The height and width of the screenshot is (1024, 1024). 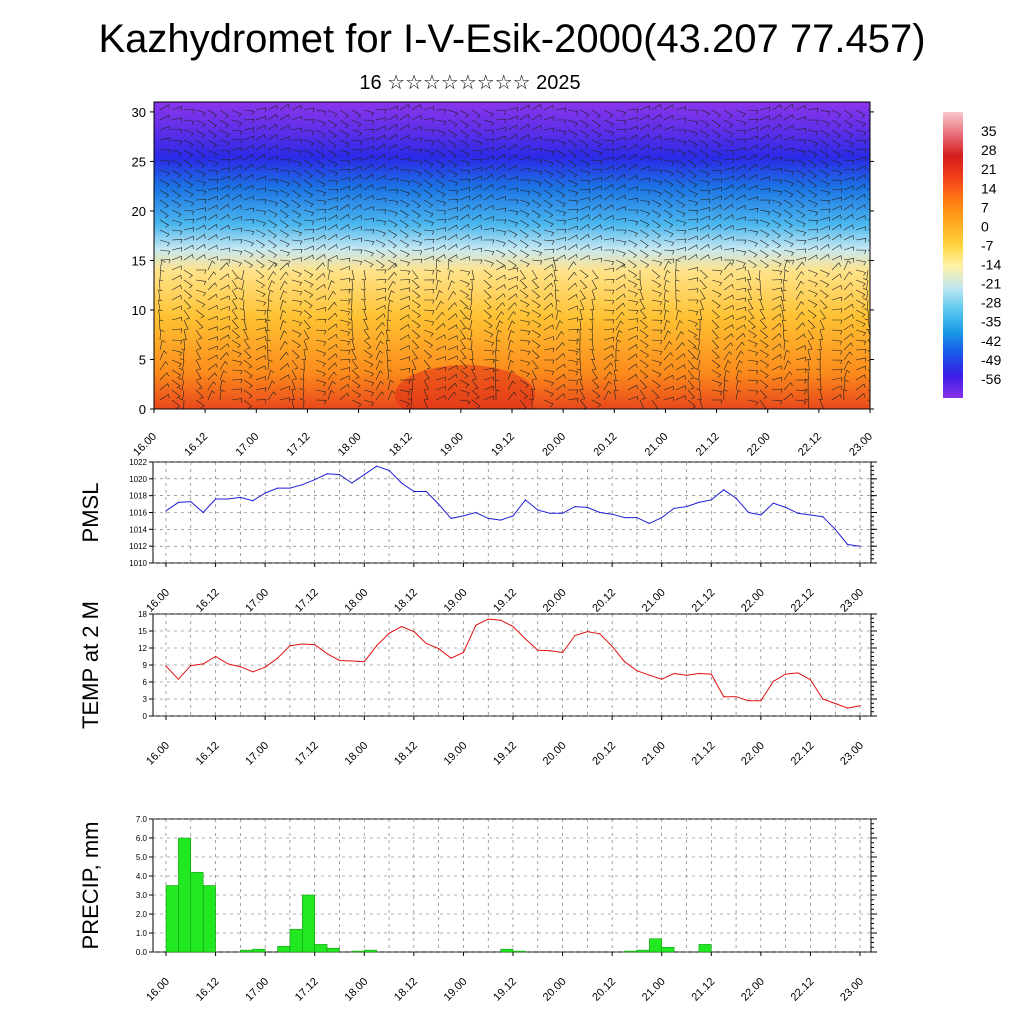 I want to click on x-tick-label: 20.12, so click(x=604, y=990).